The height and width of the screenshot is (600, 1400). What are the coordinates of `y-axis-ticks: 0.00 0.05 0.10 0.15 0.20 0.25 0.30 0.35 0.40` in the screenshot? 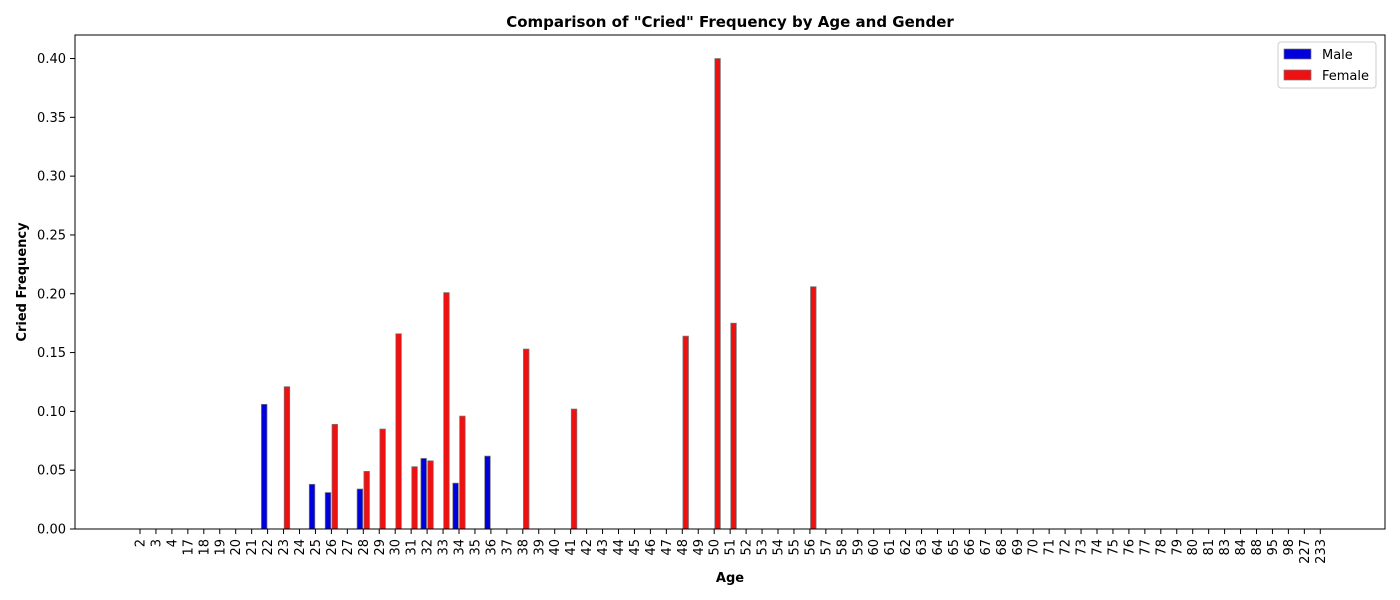 It's located at (56, 295).